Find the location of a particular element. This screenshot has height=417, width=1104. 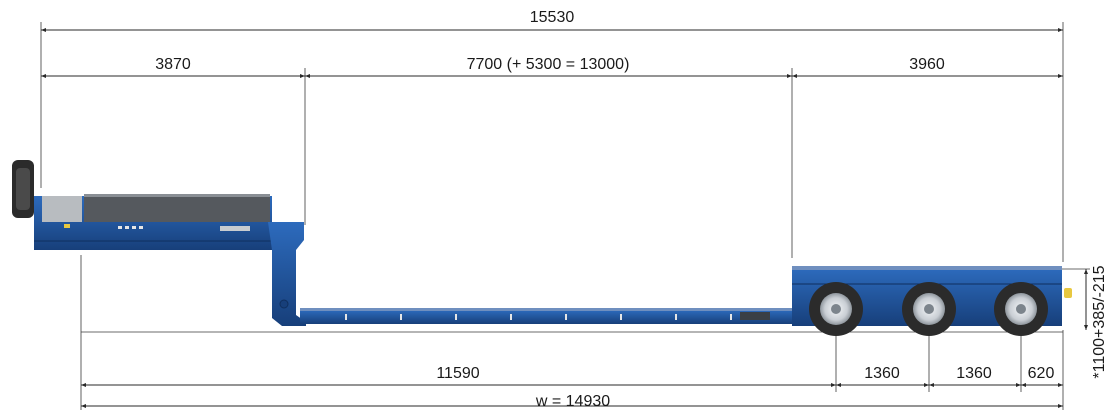

gooseneck-deck is located at coordinates (177, 209).